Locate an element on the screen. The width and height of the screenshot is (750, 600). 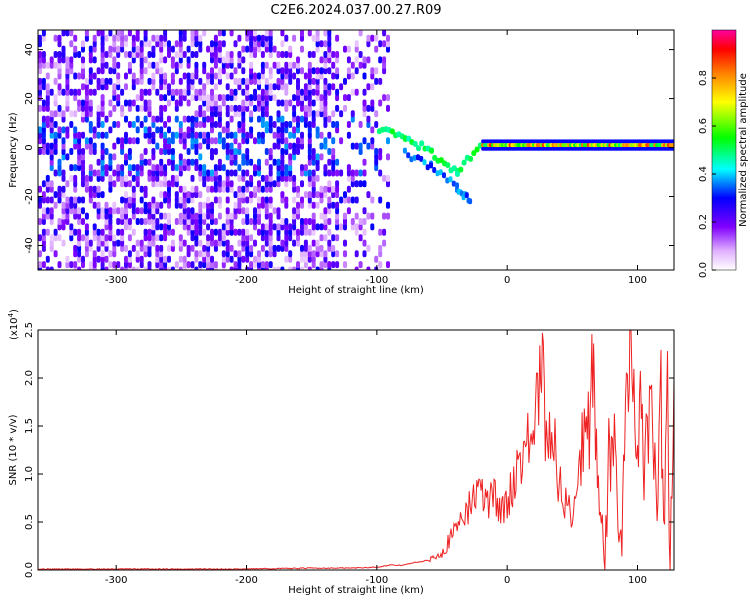
heatmap-cell-1977 is located at coordinates (380, 232).